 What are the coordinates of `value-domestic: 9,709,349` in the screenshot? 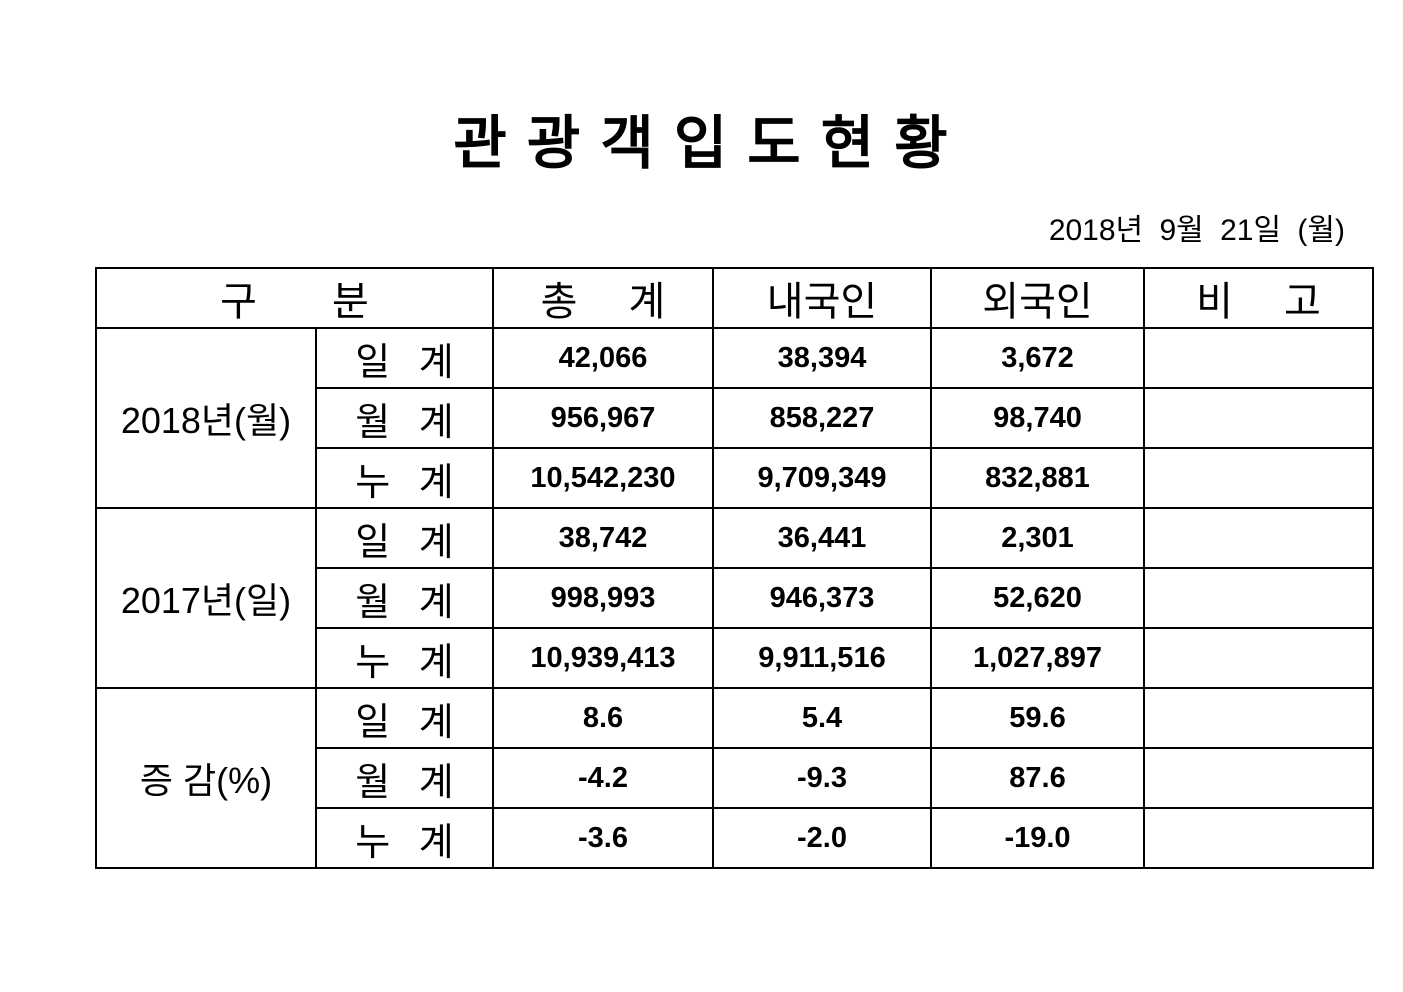 It's located at (822, 478).